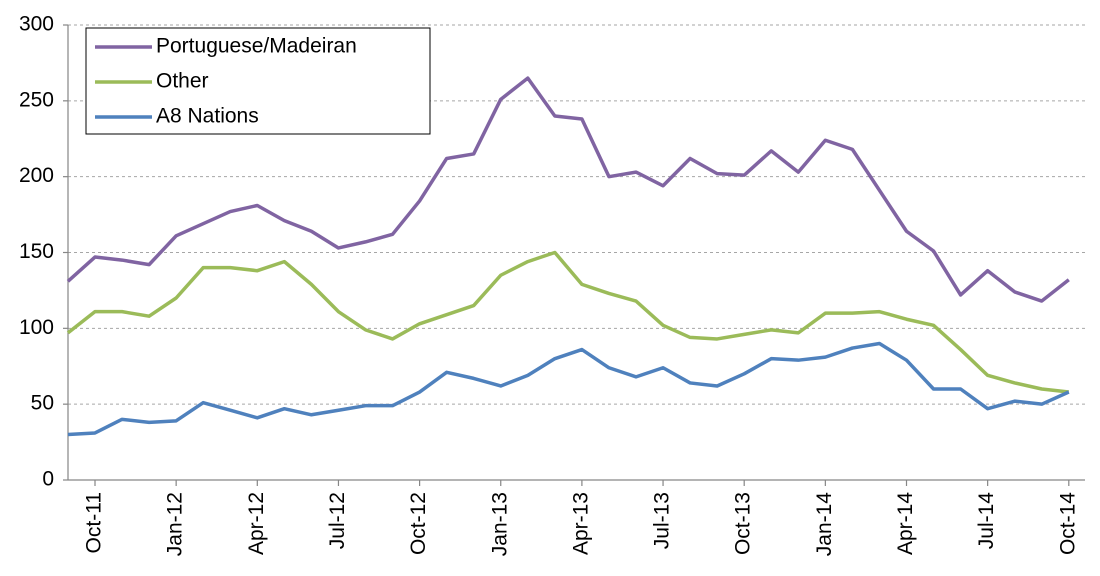 Image resolution: width=1100 pixels, height=576 pixels. What do you see at coordinates (499, 524) in the screenshot?
I see `x-tick-label: Jan-13` at bounding box center [499, 524].